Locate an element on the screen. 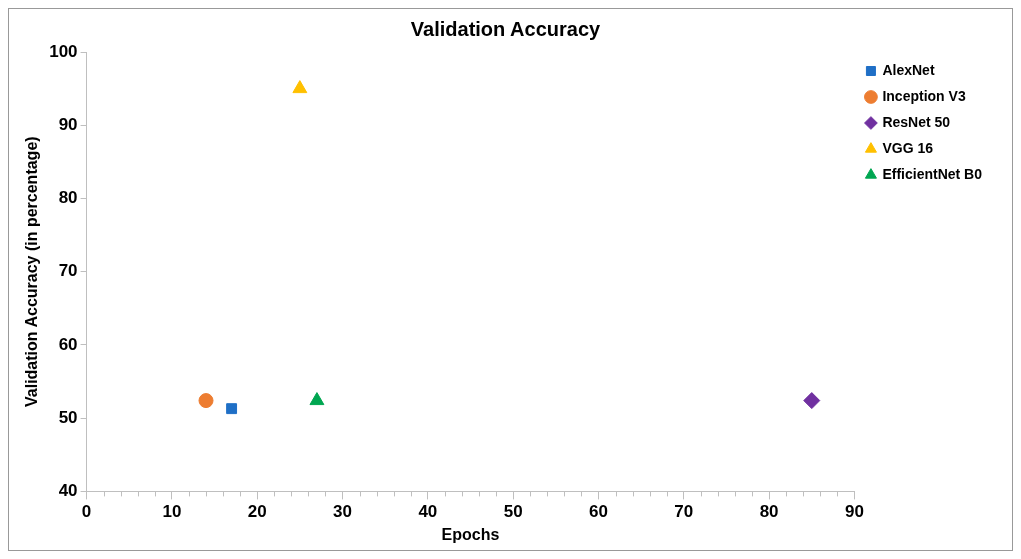 This screenshot has width=1021, height=559. y-tick-label: 50 is located at coordinates (68, 417).